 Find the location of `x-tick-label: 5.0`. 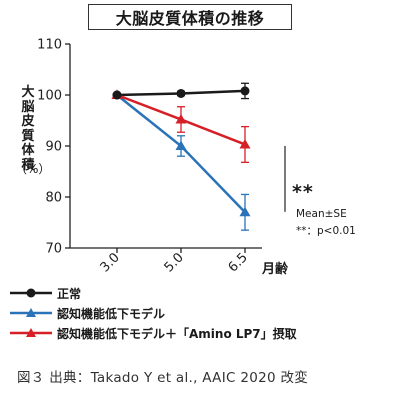

x-tick-label: 5.0 is located at coordinates (174, 262).